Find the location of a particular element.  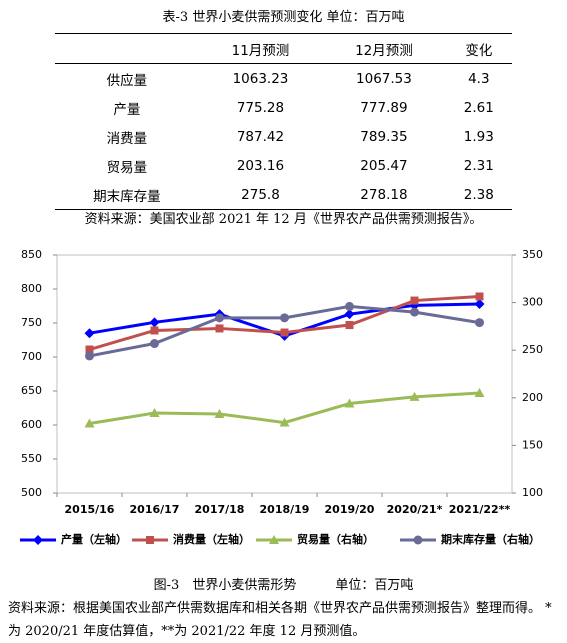

table-cell: 4.3 is located at coordinates (479, 78).